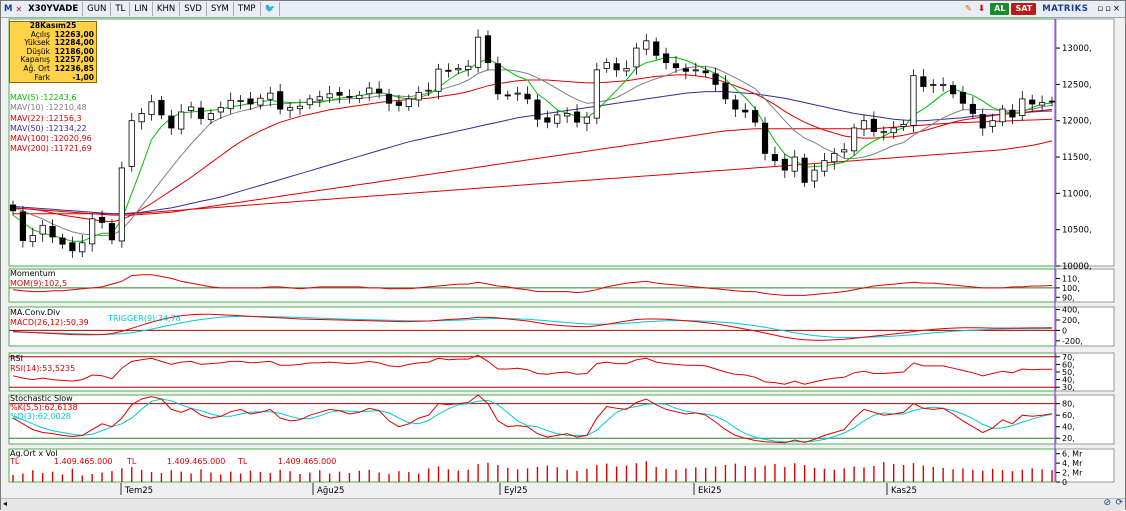  What do you see at coordinates (138, 491) in the screenshot?
I see `x-axis-label: Tem25` at bounding box center [138, 491].